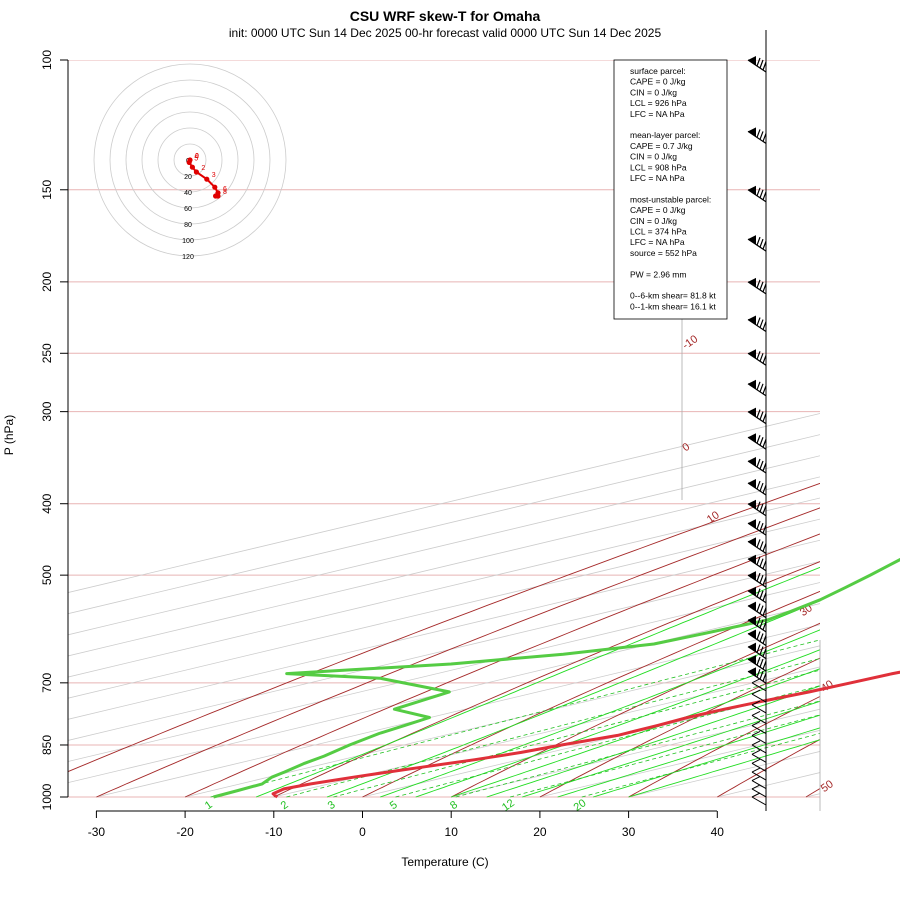 Image resolution: width=900 pixels, height=900 pixels. I want to click on x-tick-label: -10, so click(274, 832).